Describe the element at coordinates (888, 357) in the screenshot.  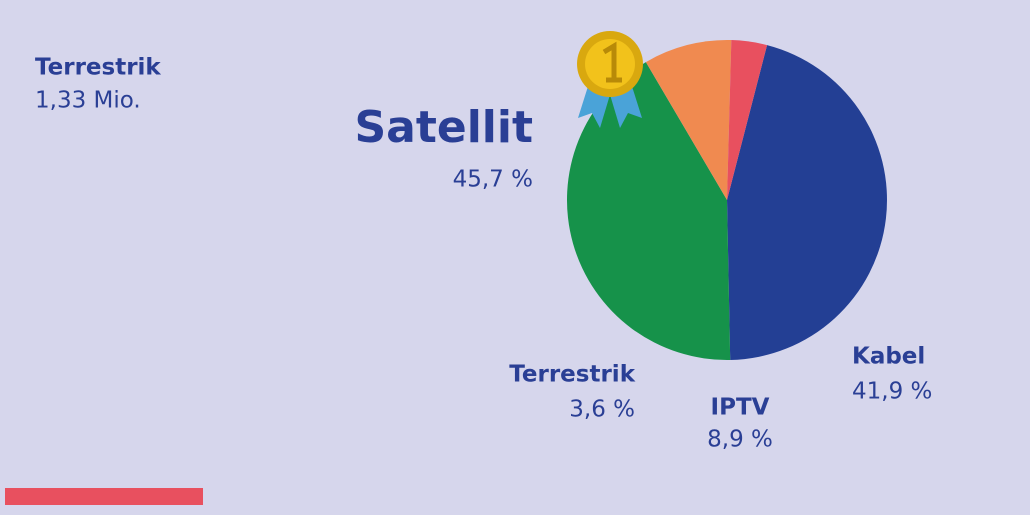
I see `category-label: Kabel` at that location.